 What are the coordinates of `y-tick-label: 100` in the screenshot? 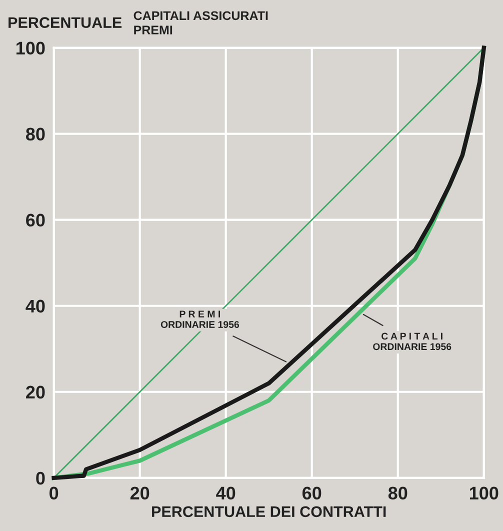 It's located at (30, 48).